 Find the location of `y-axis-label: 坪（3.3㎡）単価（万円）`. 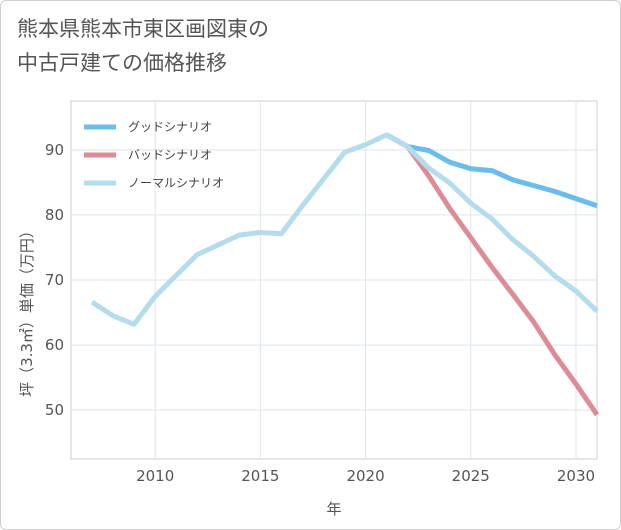

y-axis-label: 坪（3.3㎡）単価（万円） is located at coordinates (27, 310).